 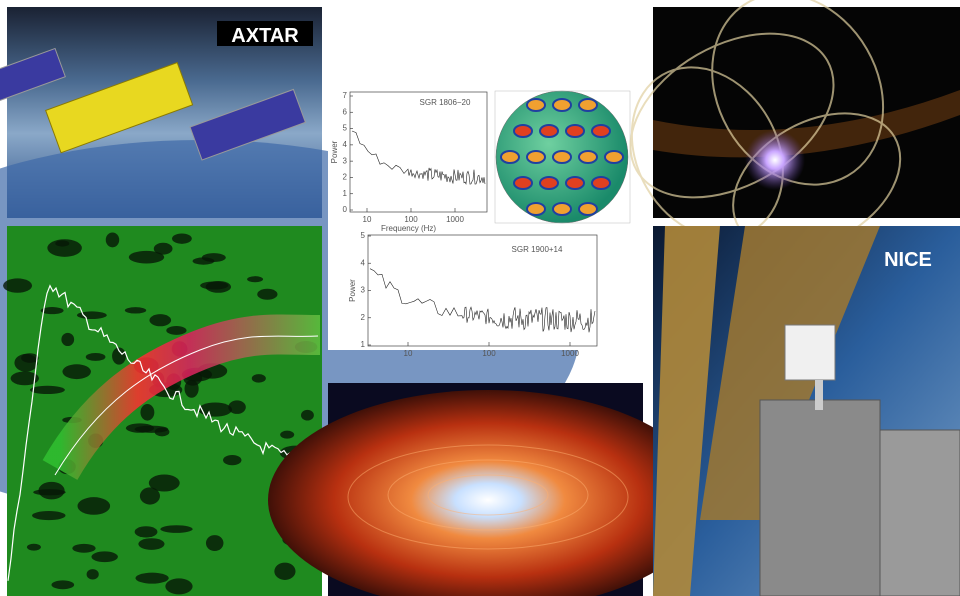 I want to click on plot-frame, so click(x=418, y=152).